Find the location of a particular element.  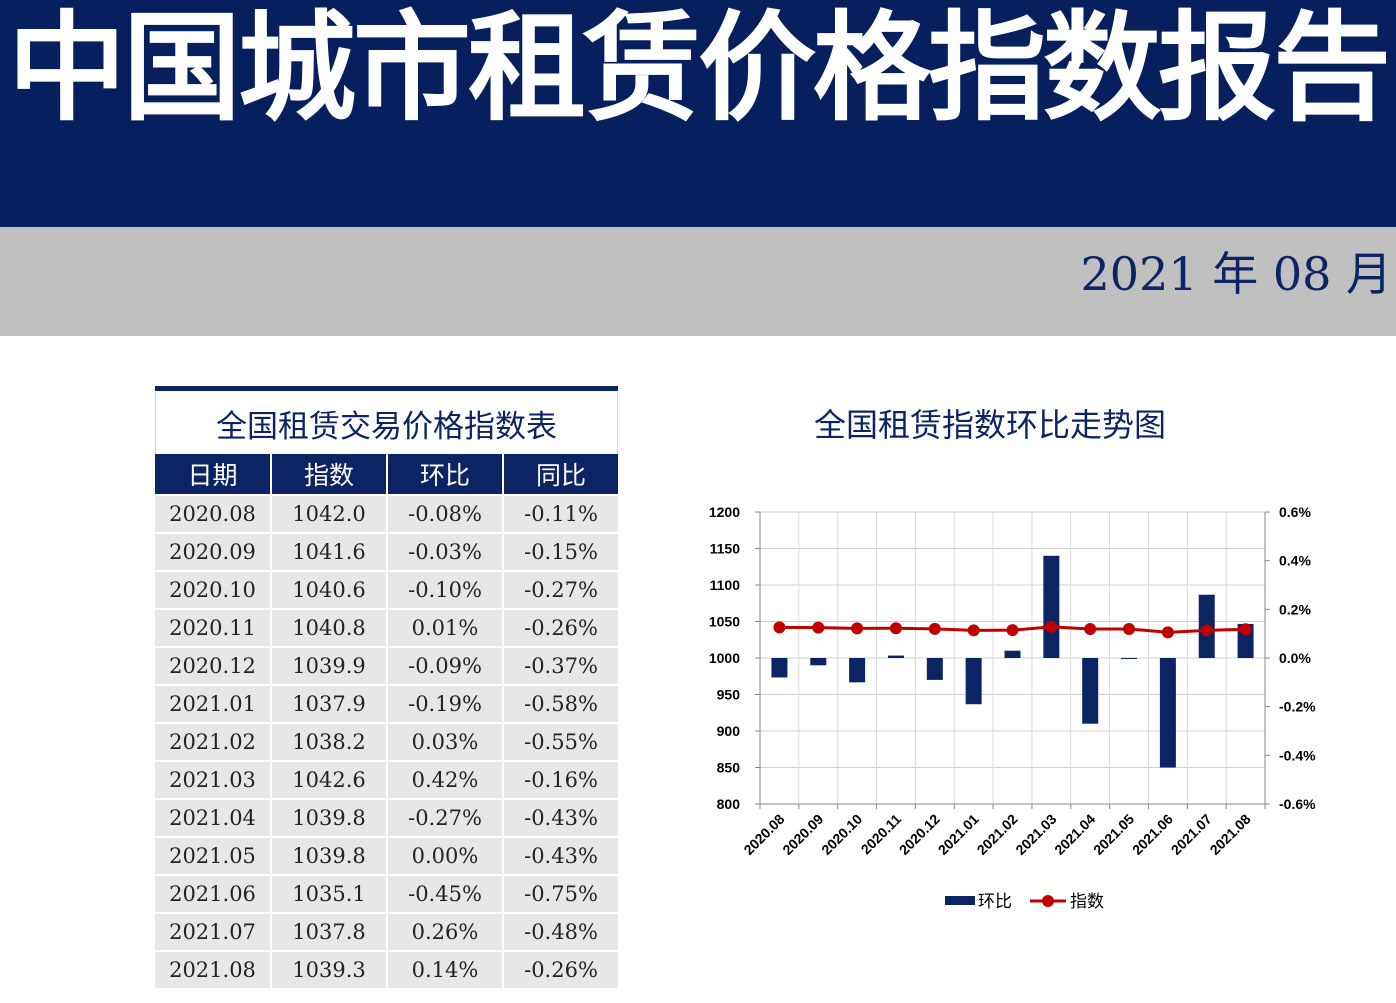

table-row: 2021.08 1039.3 0.14% -0.26% is located at coordinates (386, 969).